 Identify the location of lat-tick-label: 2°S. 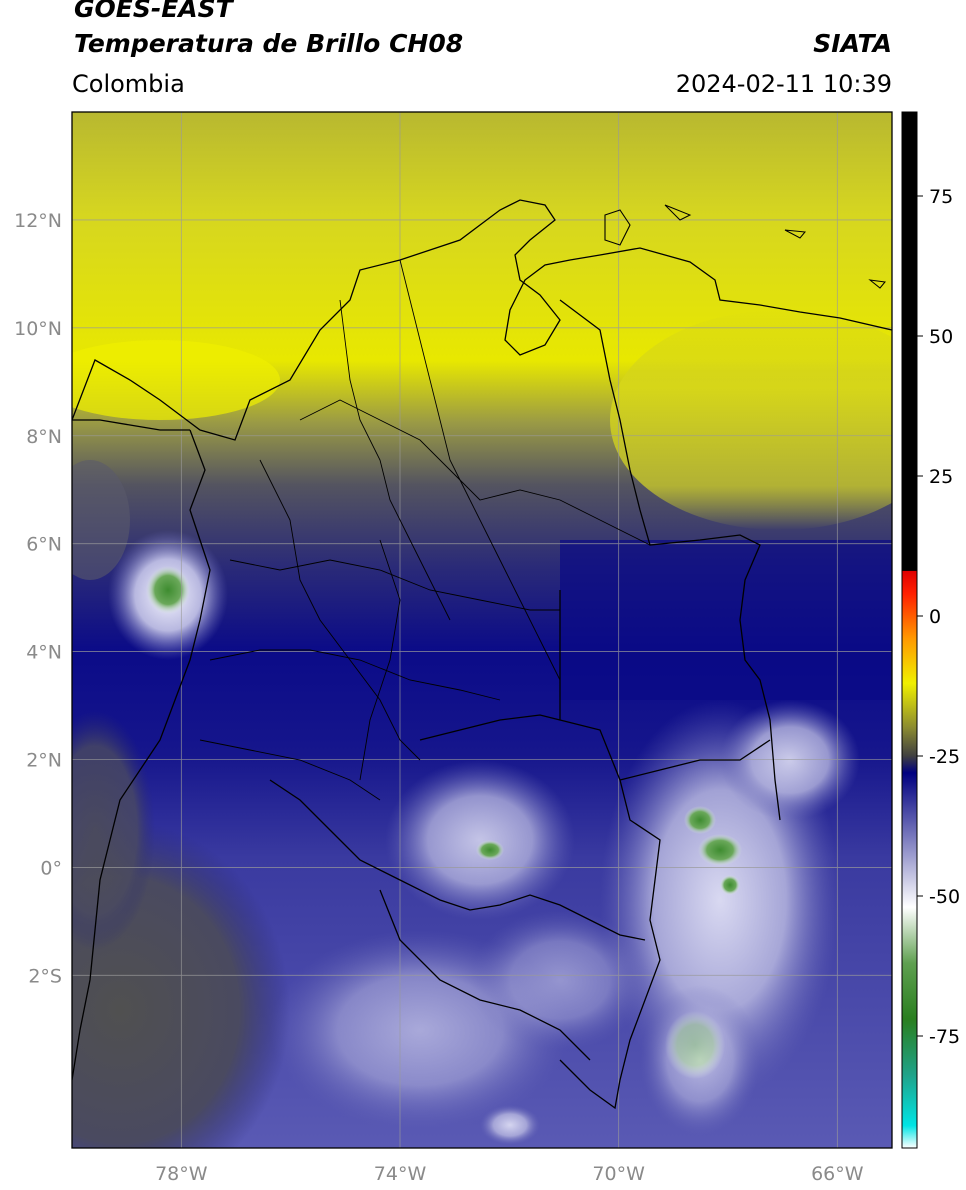
(45, 976).